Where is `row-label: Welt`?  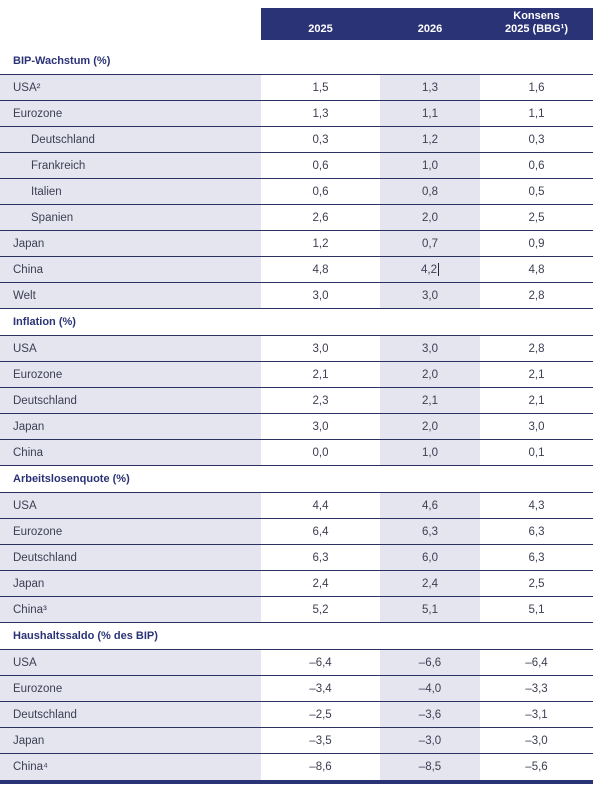
row-label: Welt is located at coordinates (130, 295).